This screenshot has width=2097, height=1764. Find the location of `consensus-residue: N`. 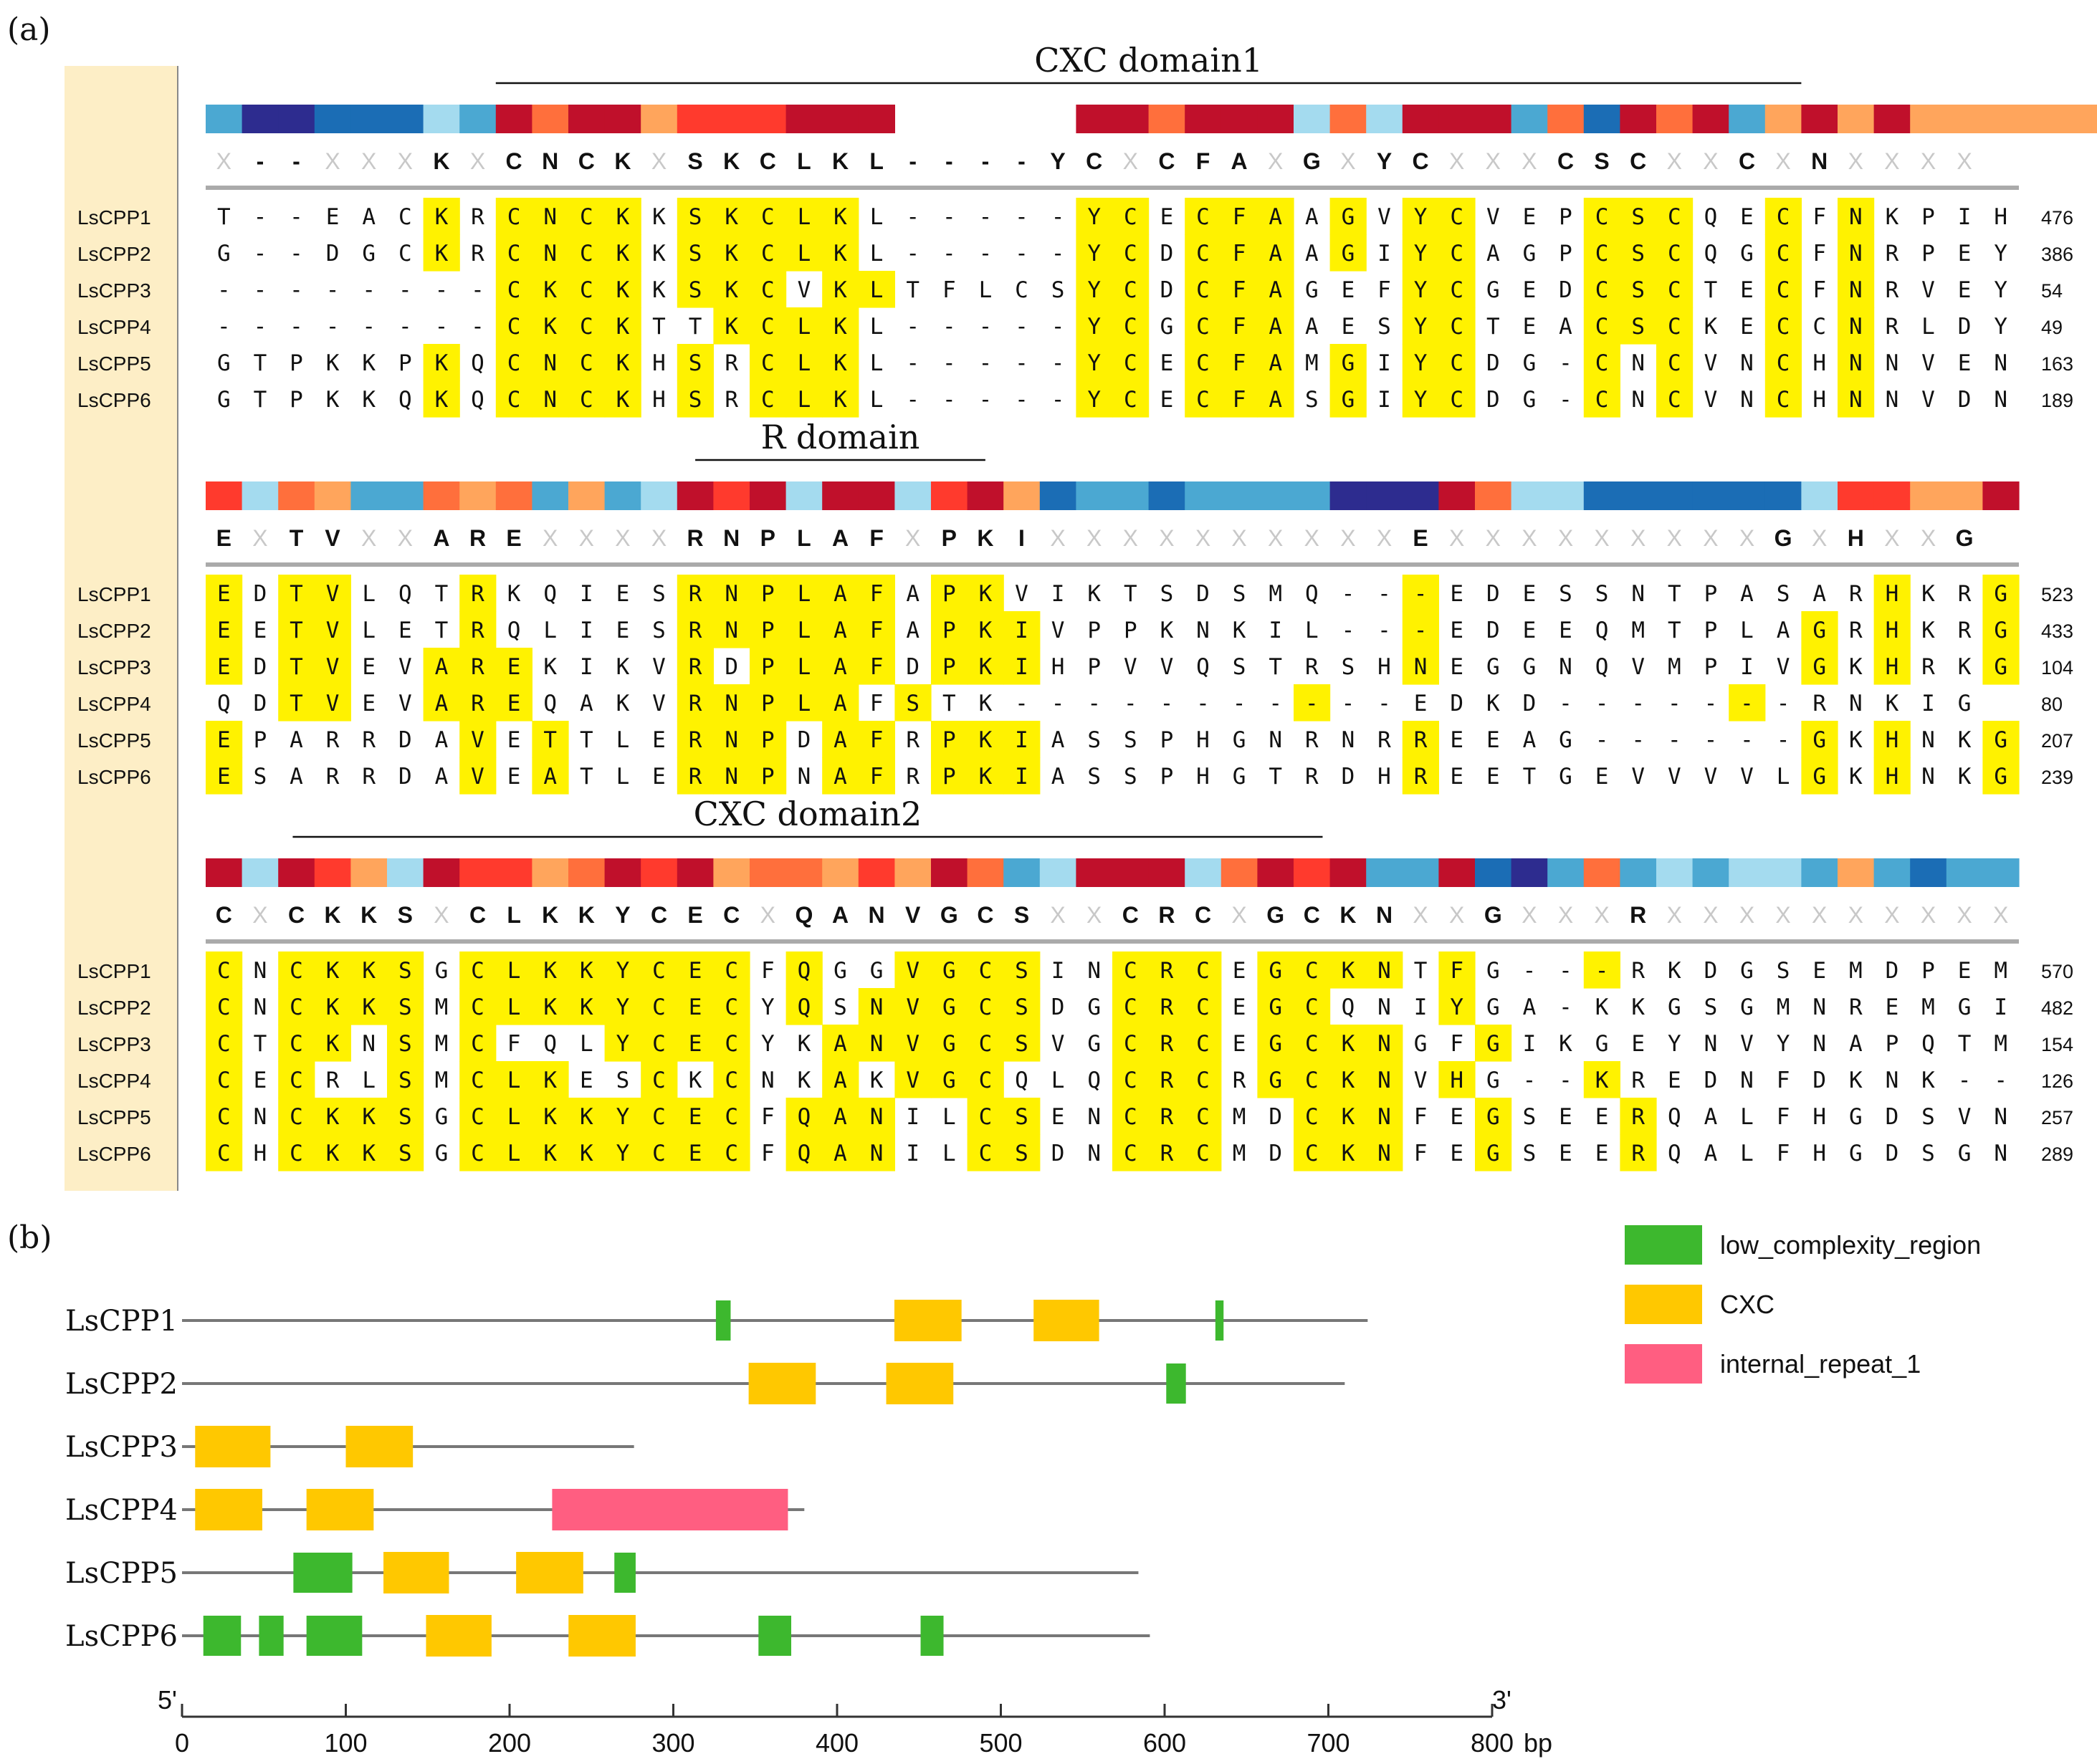

consensus-residue: N is located at coordinates (731, 538).